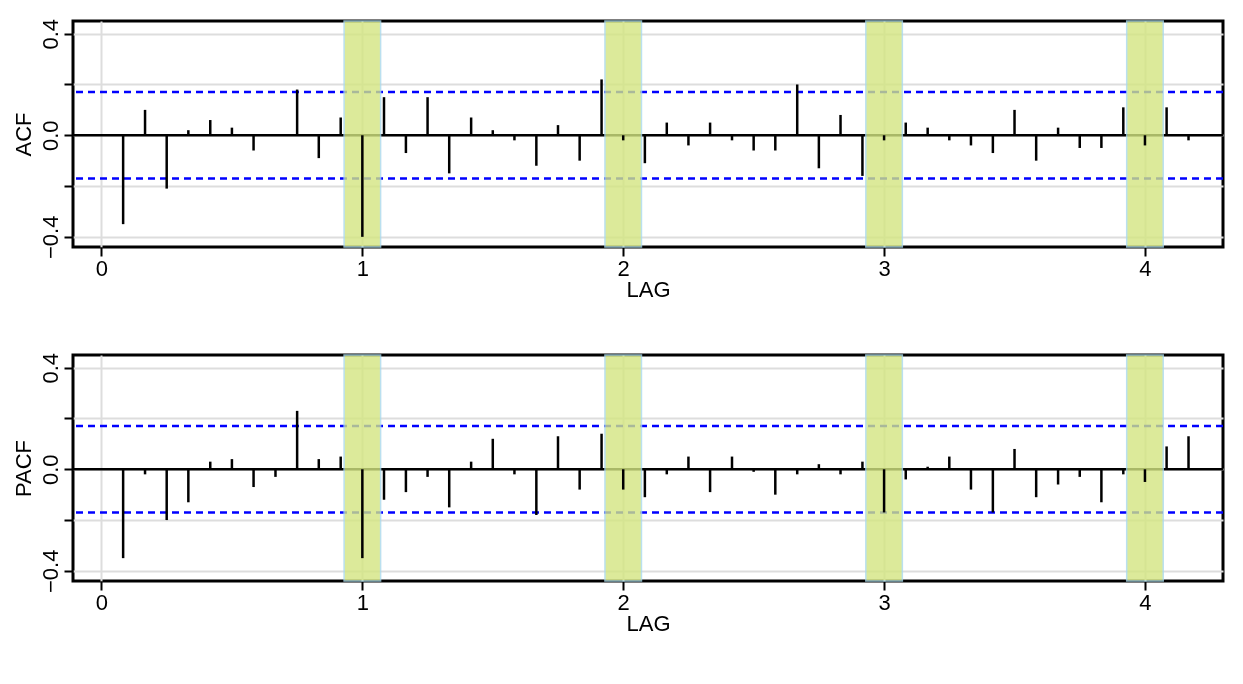 The width and height of the screenshot is (1243, 684). What do you see at coordinates (23, 468) in the screenshot?
I see `y-axis-title: PACF` at bounding box center [23, 468].